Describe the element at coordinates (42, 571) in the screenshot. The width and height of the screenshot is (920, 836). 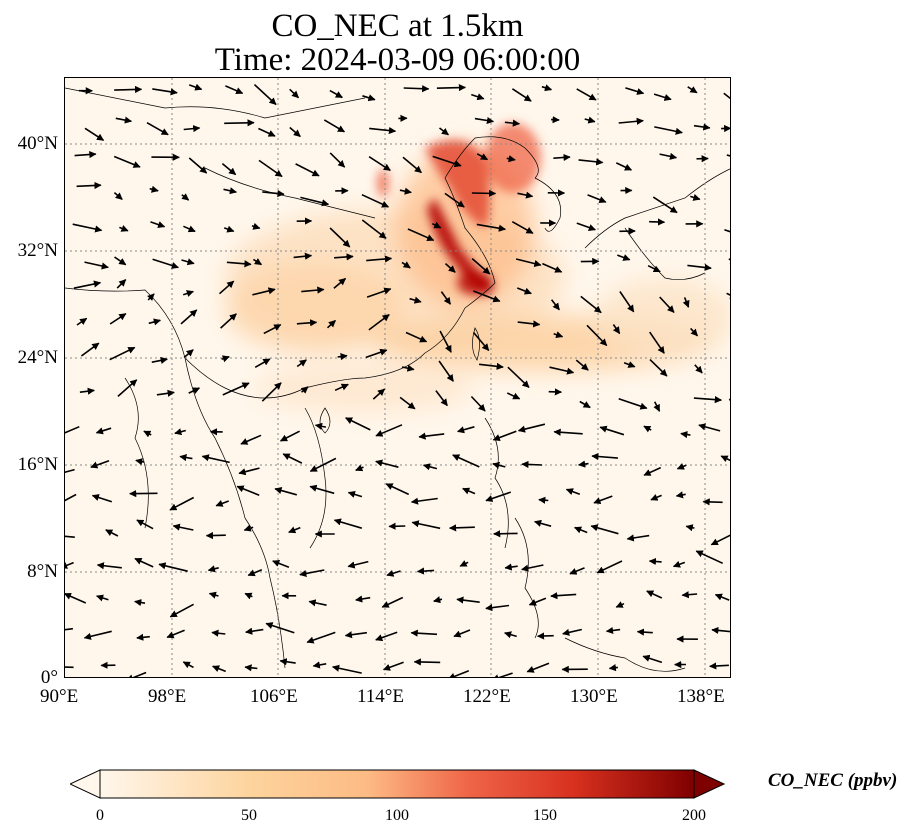
I see `lat-label-8n: 8°N` at that location.